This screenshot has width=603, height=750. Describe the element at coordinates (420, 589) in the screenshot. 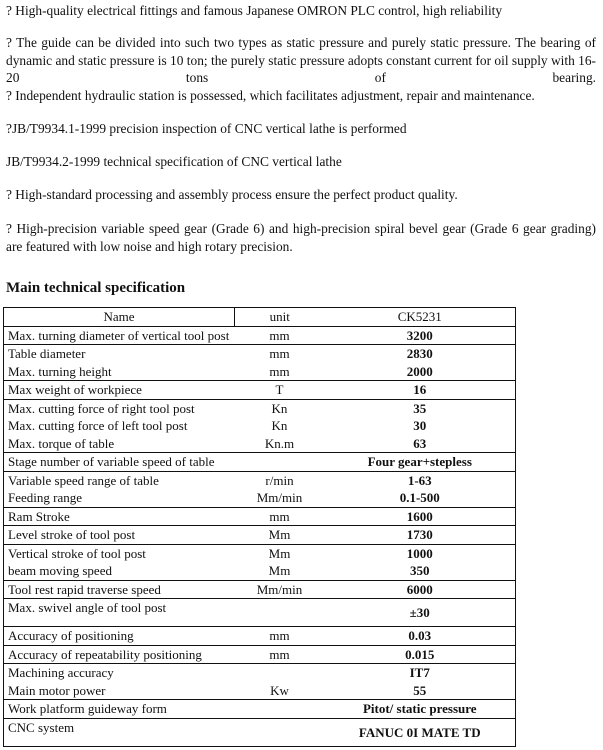

I see `spec-value: 6000` at that location.